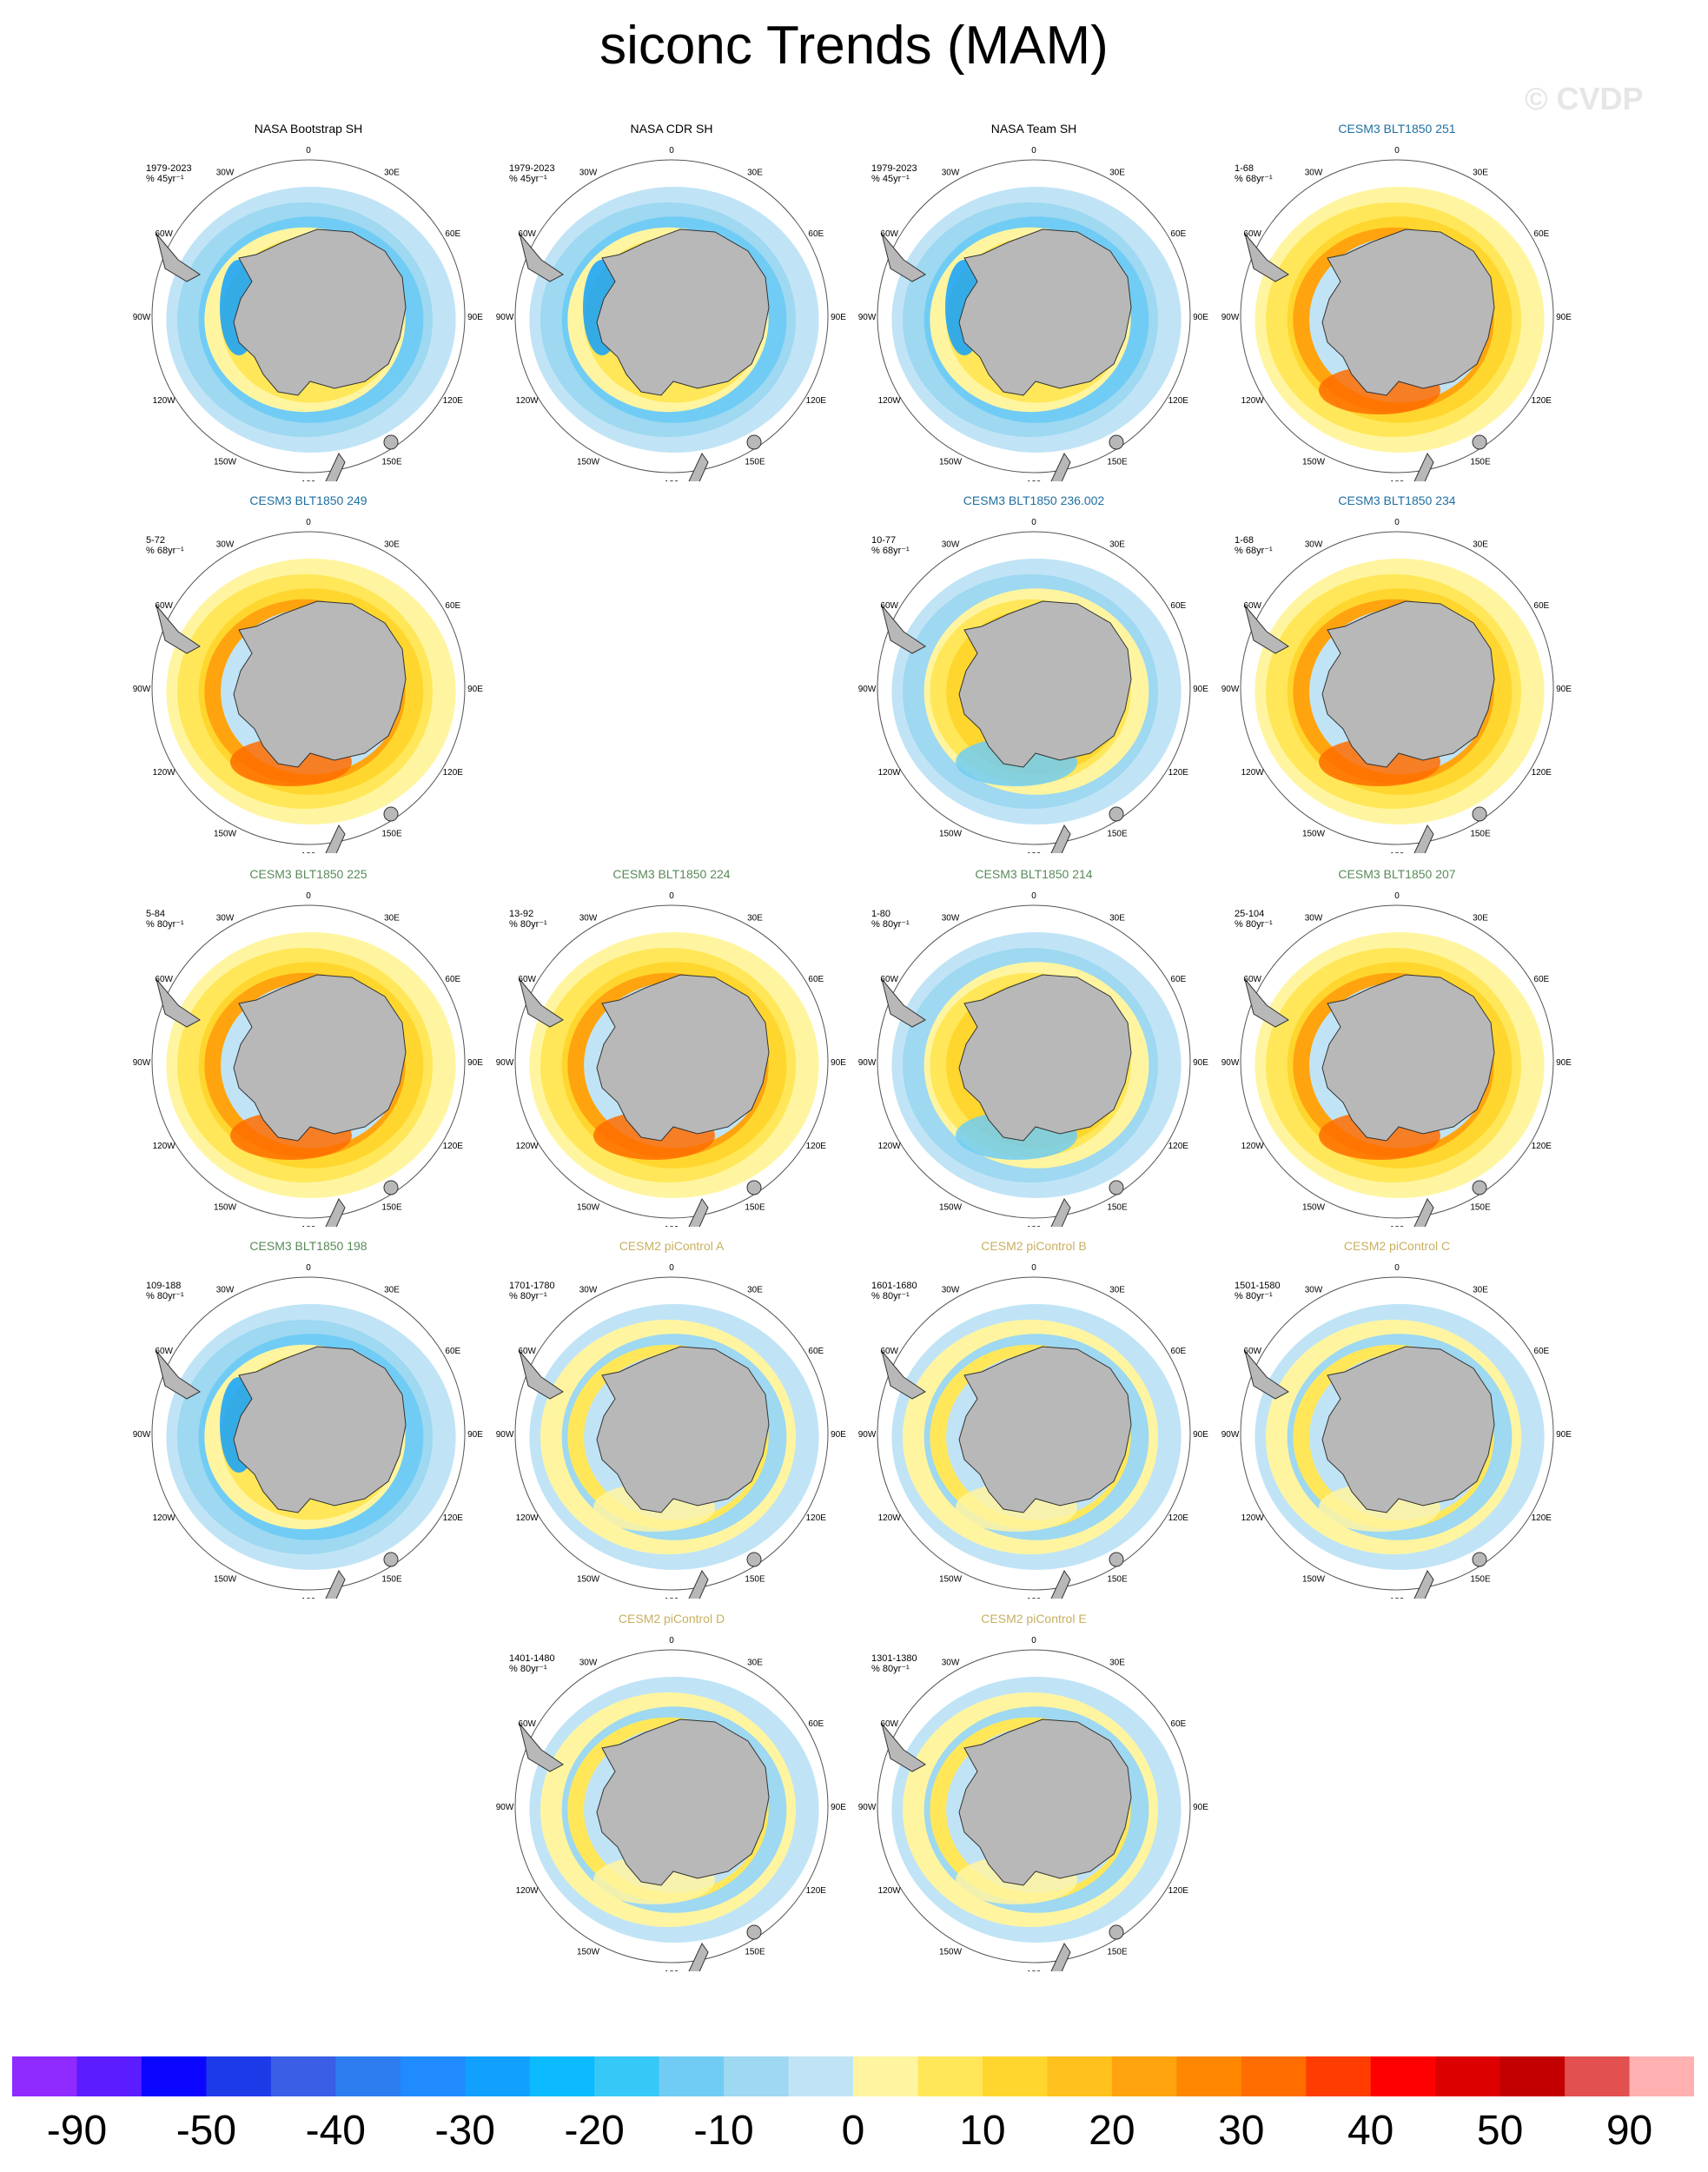  What do you see at coordinates (1241, 2131) in the screenshot?
I see `colorbar-tick-label: 30` at bounding box center [1241, 2131].